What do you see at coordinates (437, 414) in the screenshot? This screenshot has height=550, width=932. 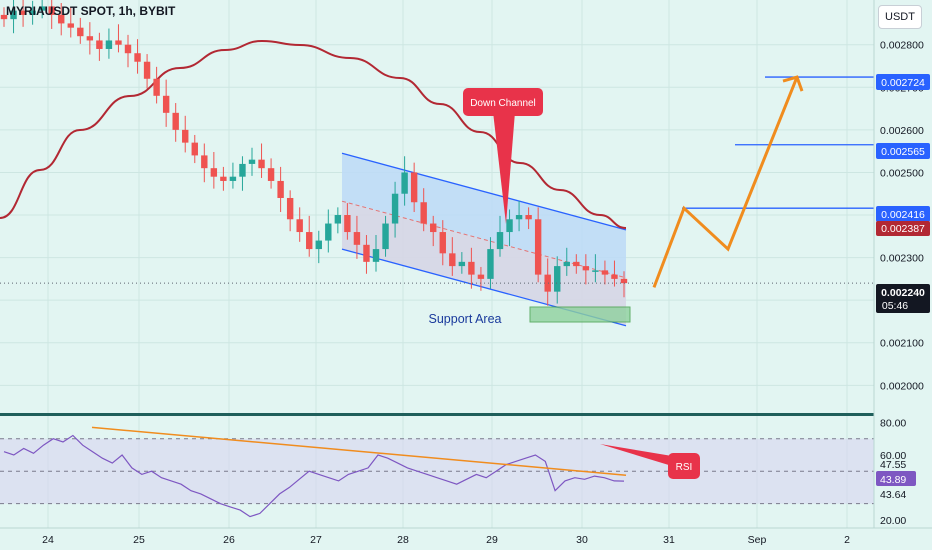 I see `pane-separator` at bounding box center [437, 414].